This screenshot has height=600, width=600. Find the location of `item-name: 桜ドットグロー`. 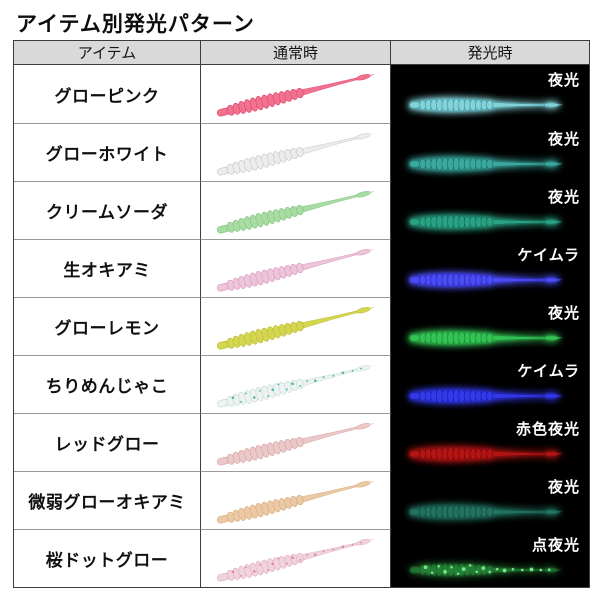

item-name: 桜ドットグロー is located at coordinates (107, 560).